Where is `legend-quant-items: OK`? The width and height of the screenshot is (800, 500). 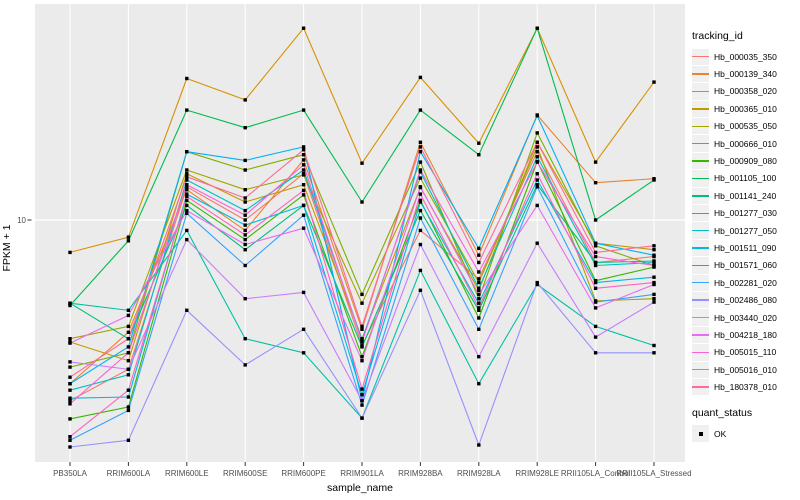
legend-quant-items: OK is located at coordinates (745, 433).